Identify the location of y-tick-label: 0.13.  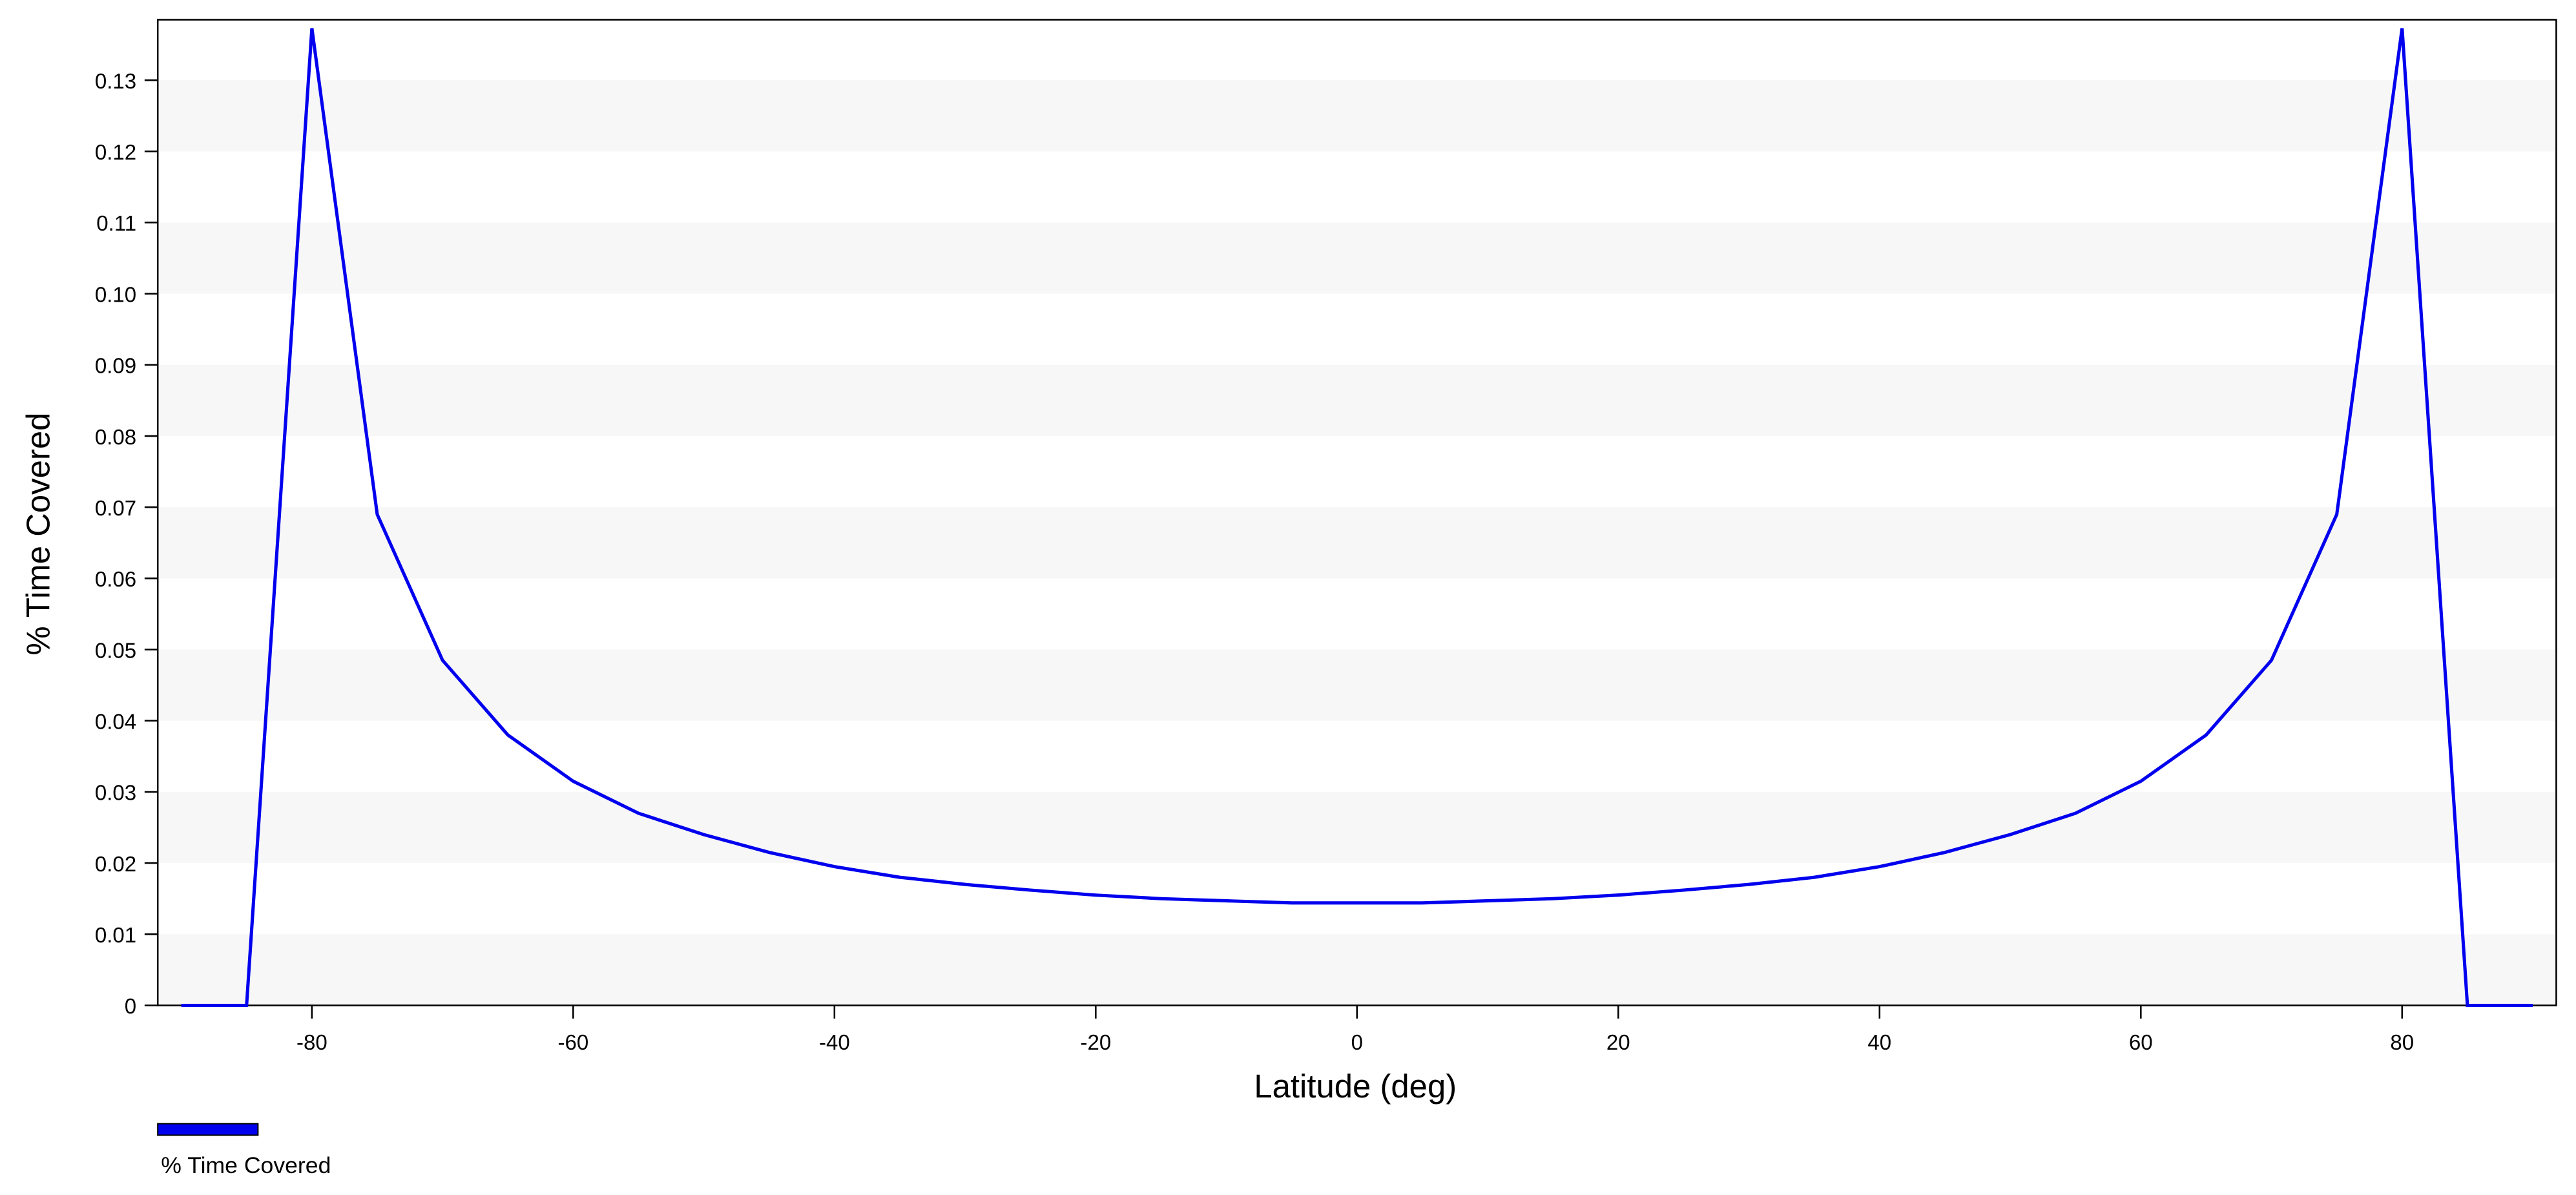
(115, 82).